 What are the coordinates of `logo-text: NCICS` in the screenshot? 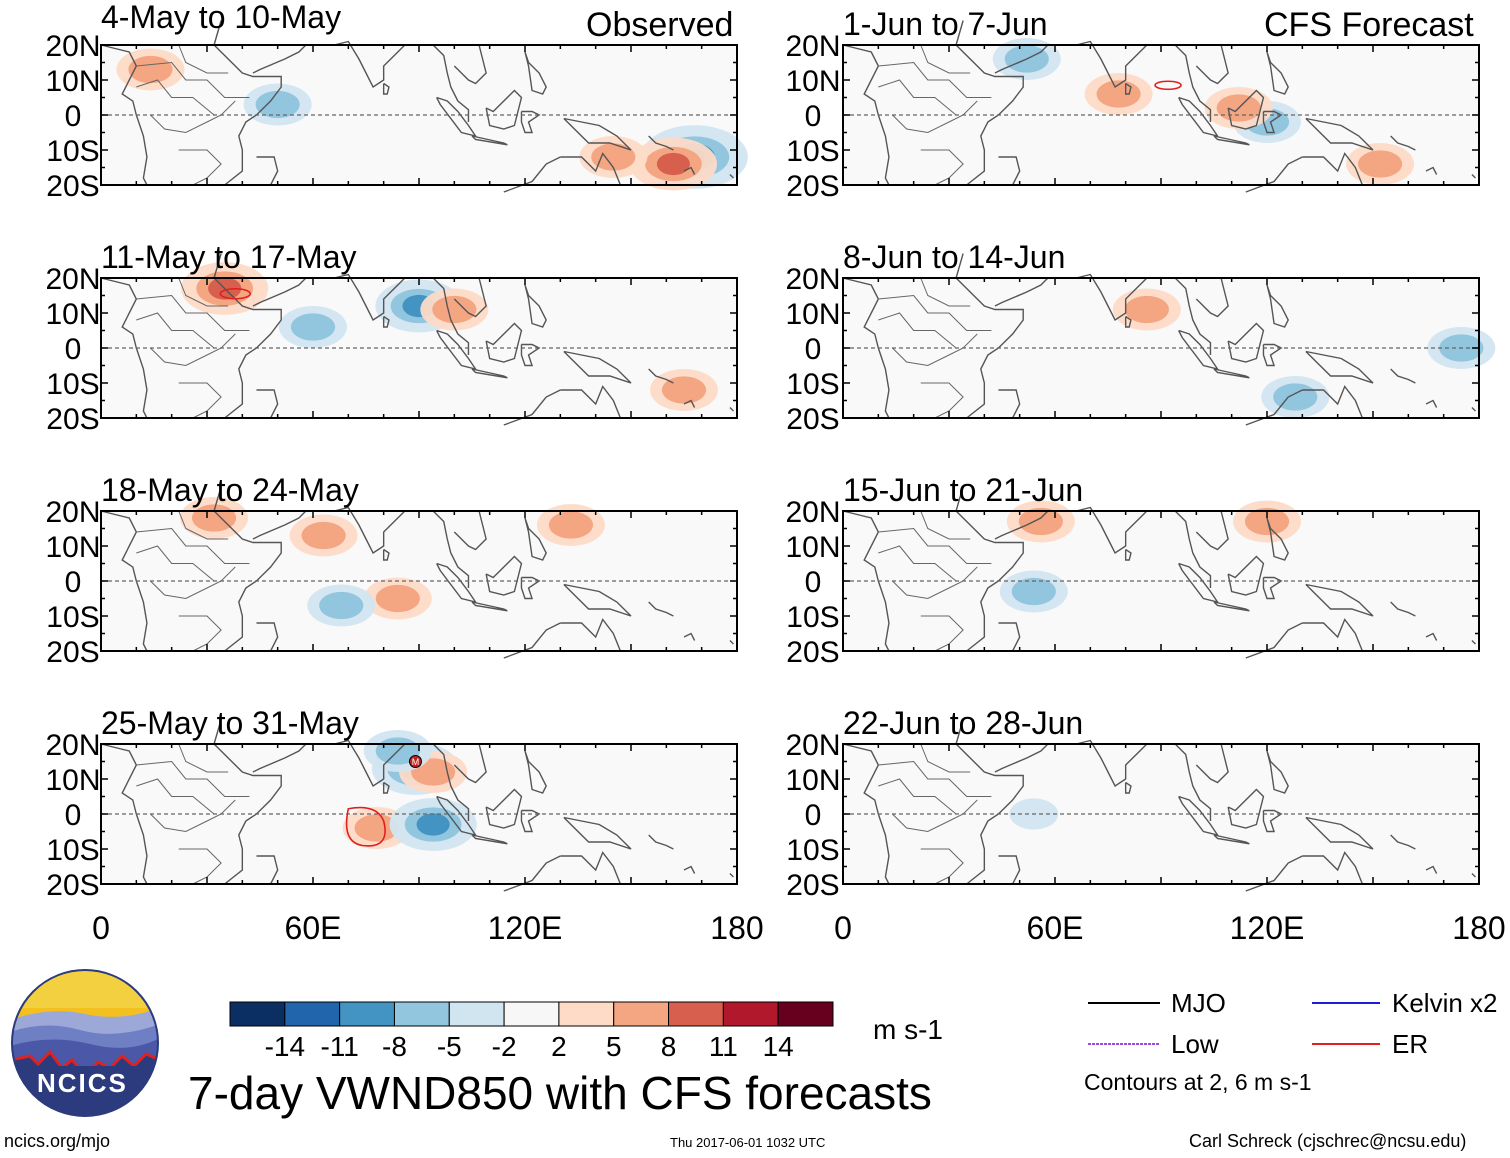 It's located at (82, 1083).